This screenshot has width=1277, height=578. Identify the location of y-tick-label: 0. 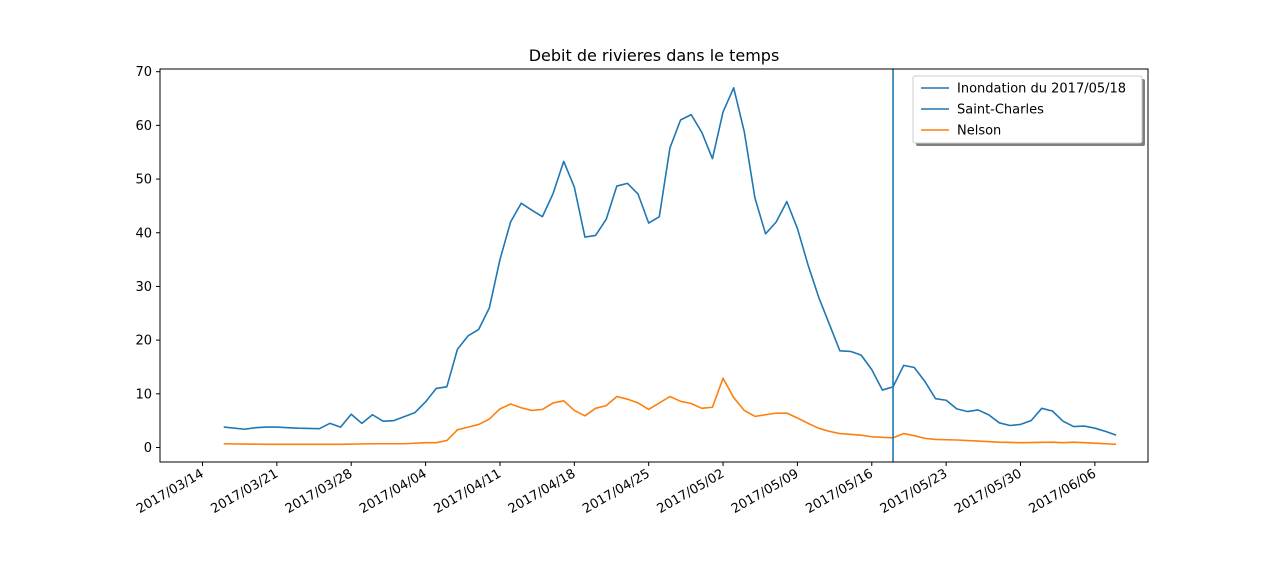
(148, 448).